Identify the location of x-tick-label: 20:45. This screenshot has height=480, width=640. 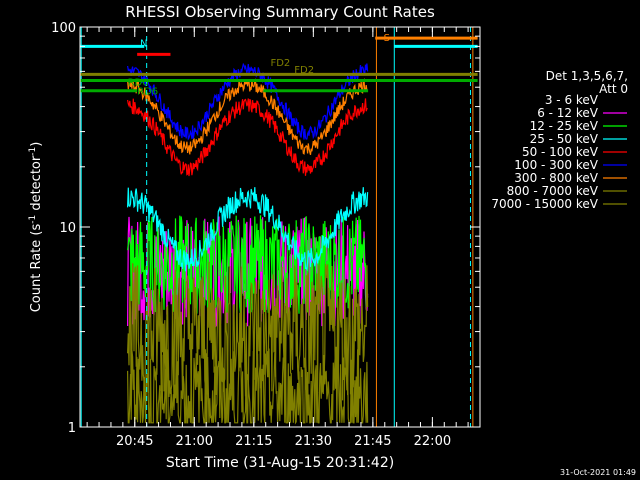
(134, 441).